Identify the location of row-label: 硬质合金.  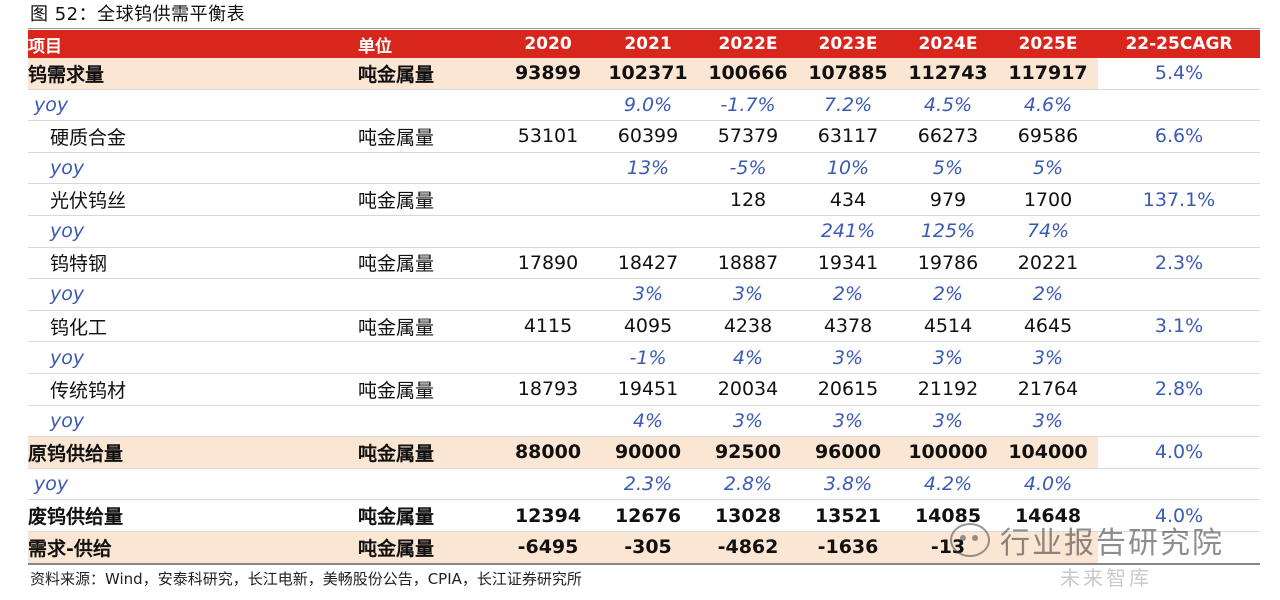
(193, 136).